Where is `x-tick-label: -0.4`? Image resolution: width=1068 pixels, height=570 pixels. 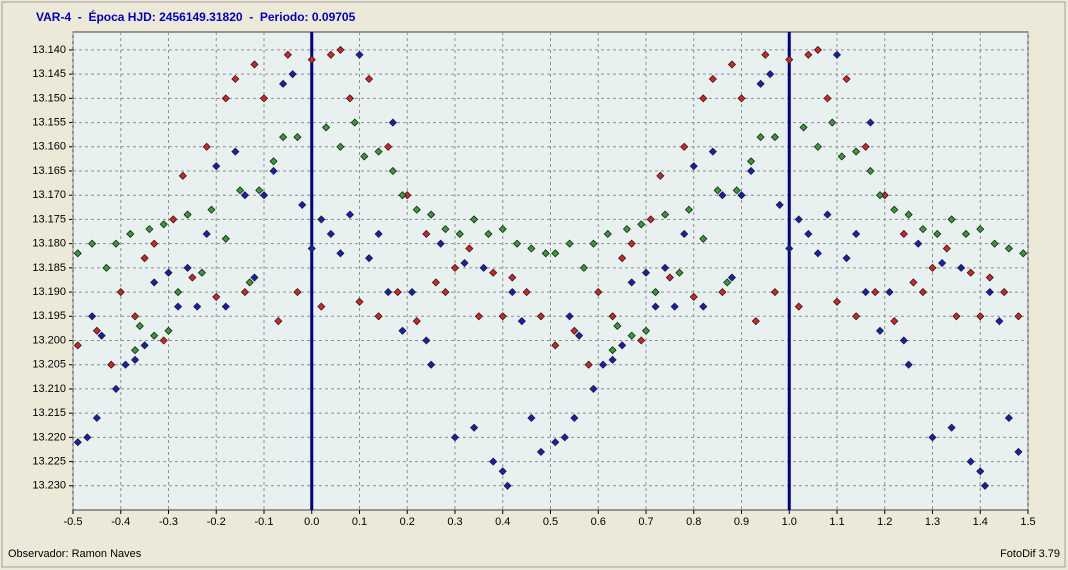 x-tick-label: -0.4 is located at coordinates (120, 522).